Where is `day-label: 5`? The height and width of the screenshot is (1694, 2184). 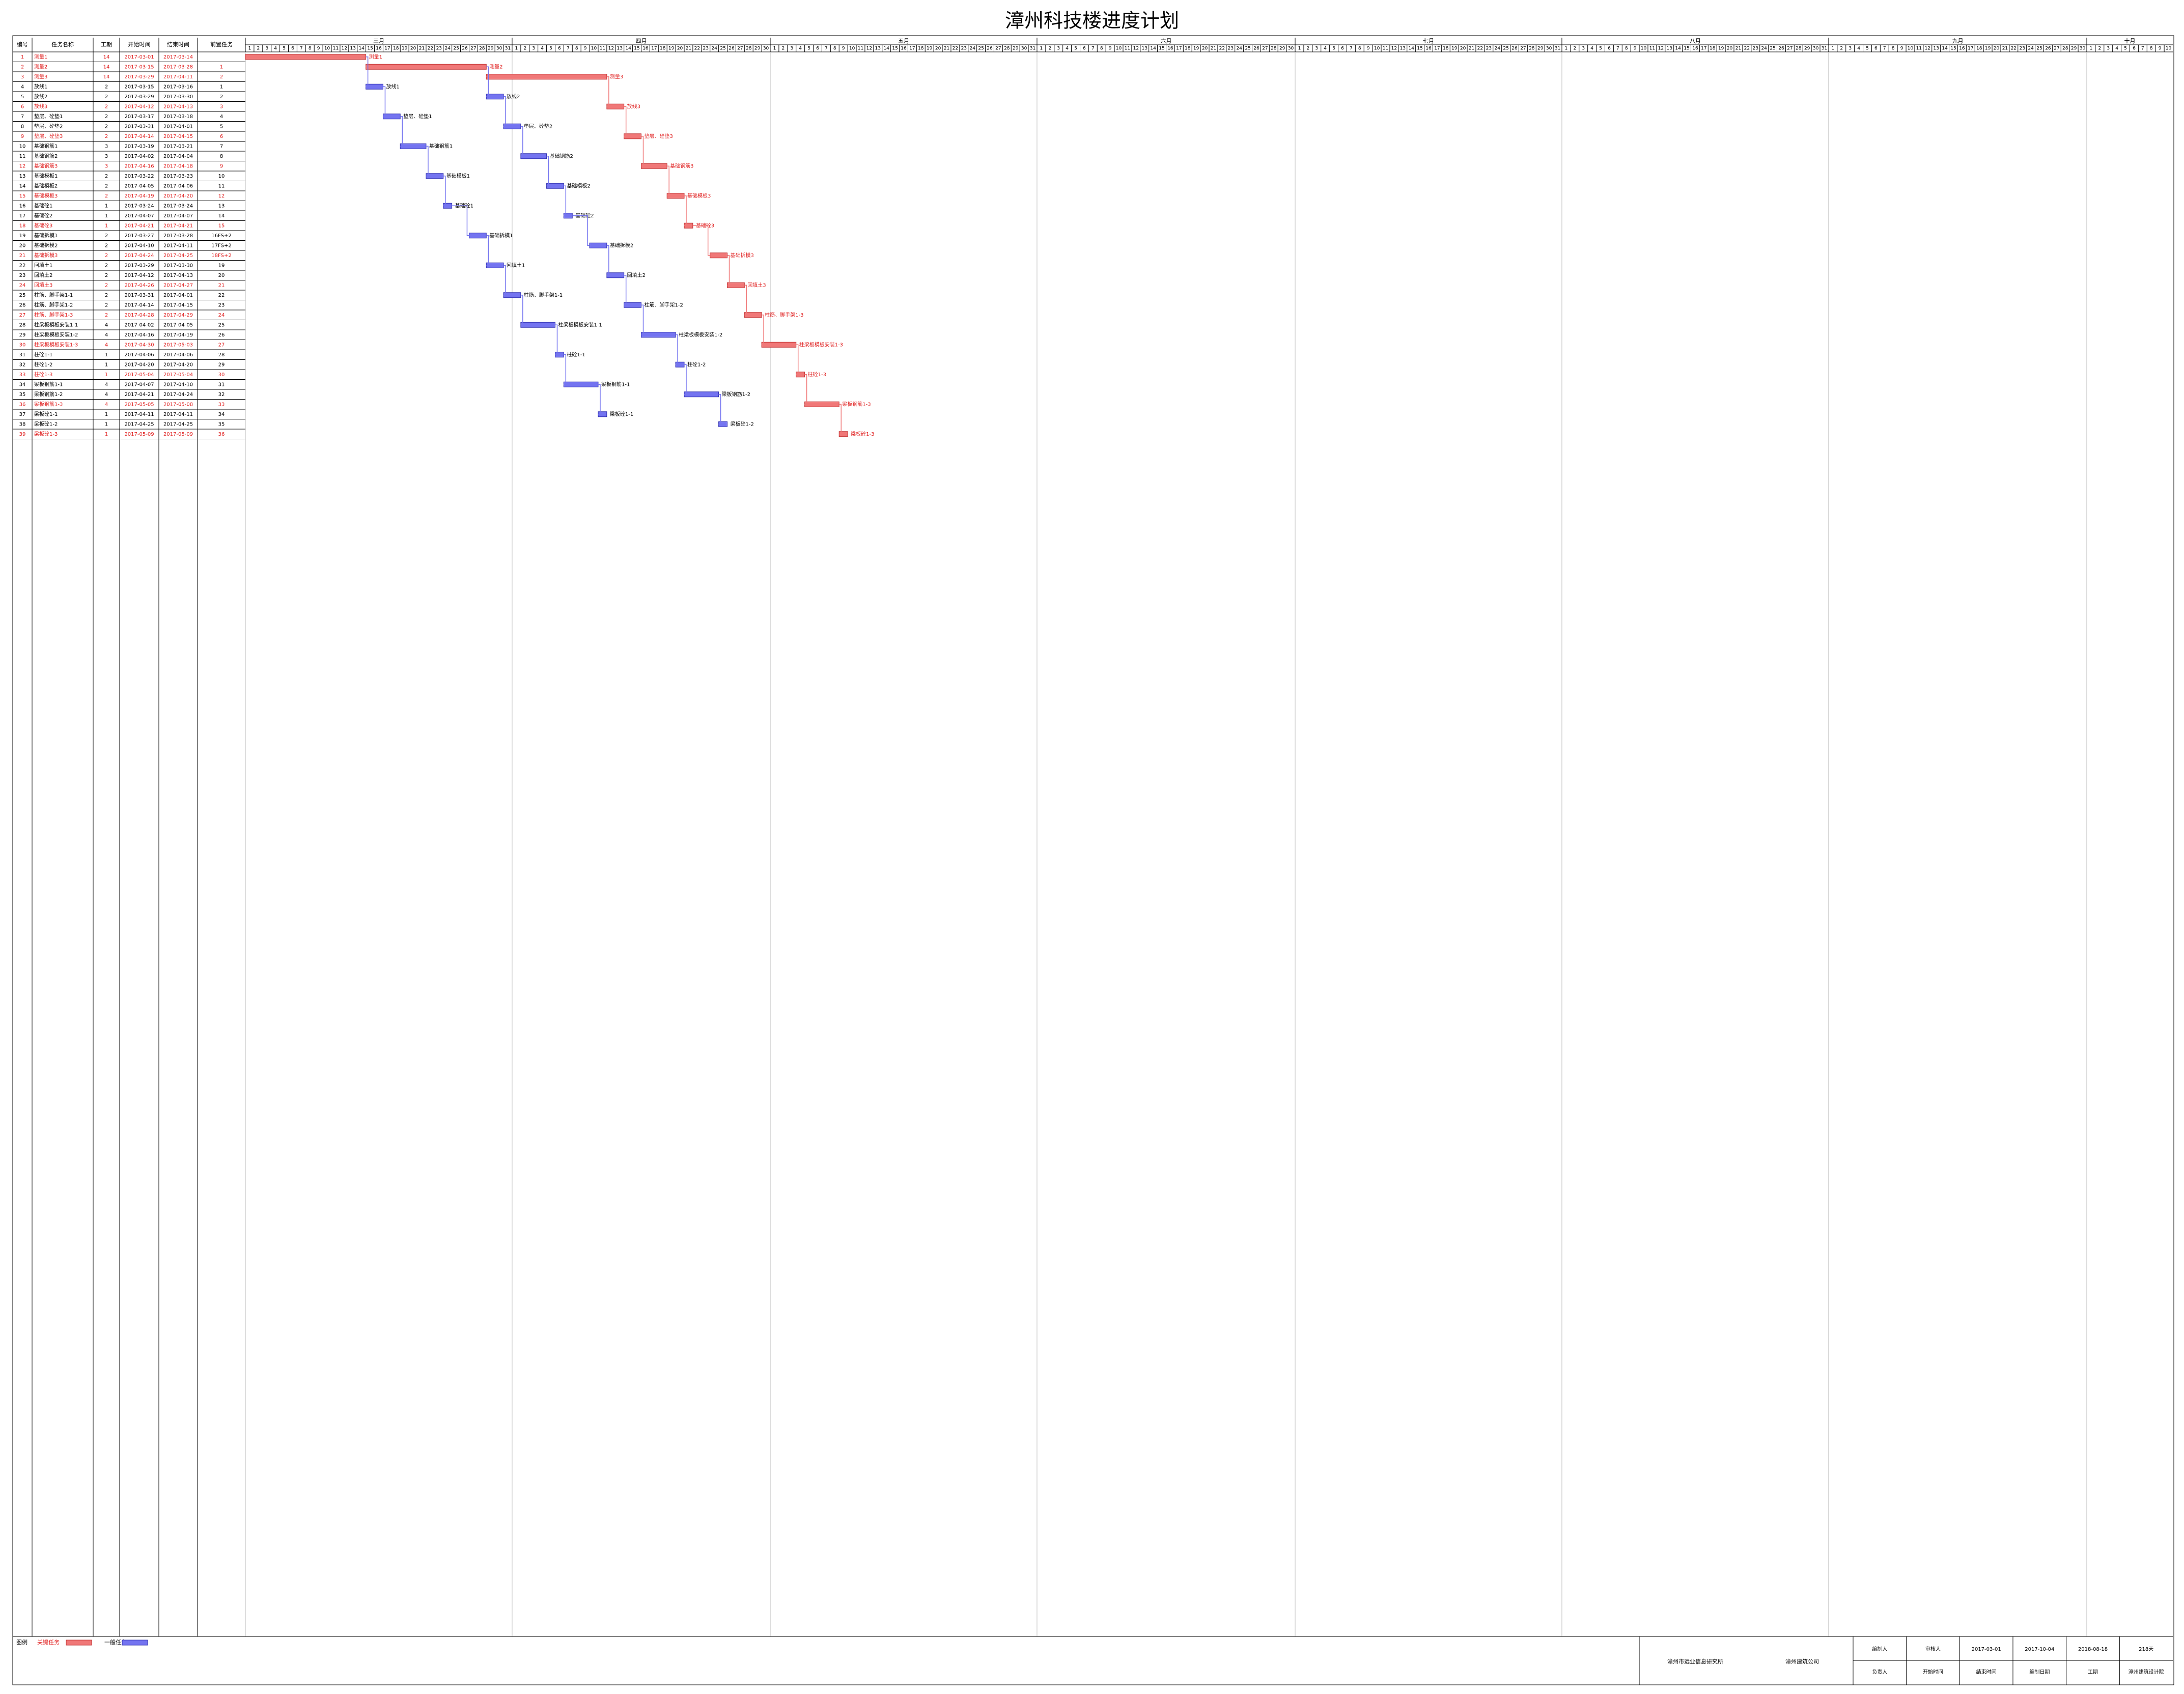 day-label: 5 is located at coordinates (1075, 49).